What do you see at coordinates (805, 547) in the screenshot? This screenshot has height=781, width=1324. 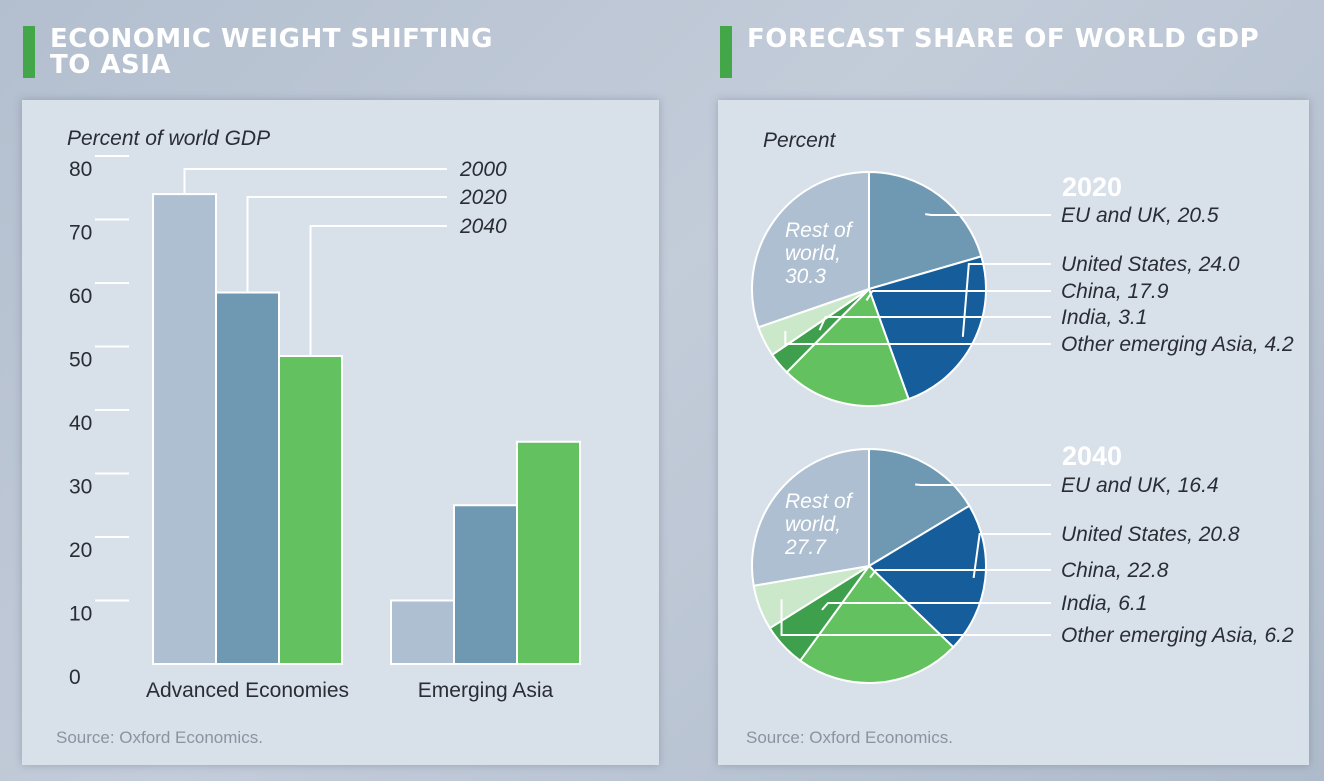 I see `pie-rest-label: 27.7` at bounding box center [805, 547].